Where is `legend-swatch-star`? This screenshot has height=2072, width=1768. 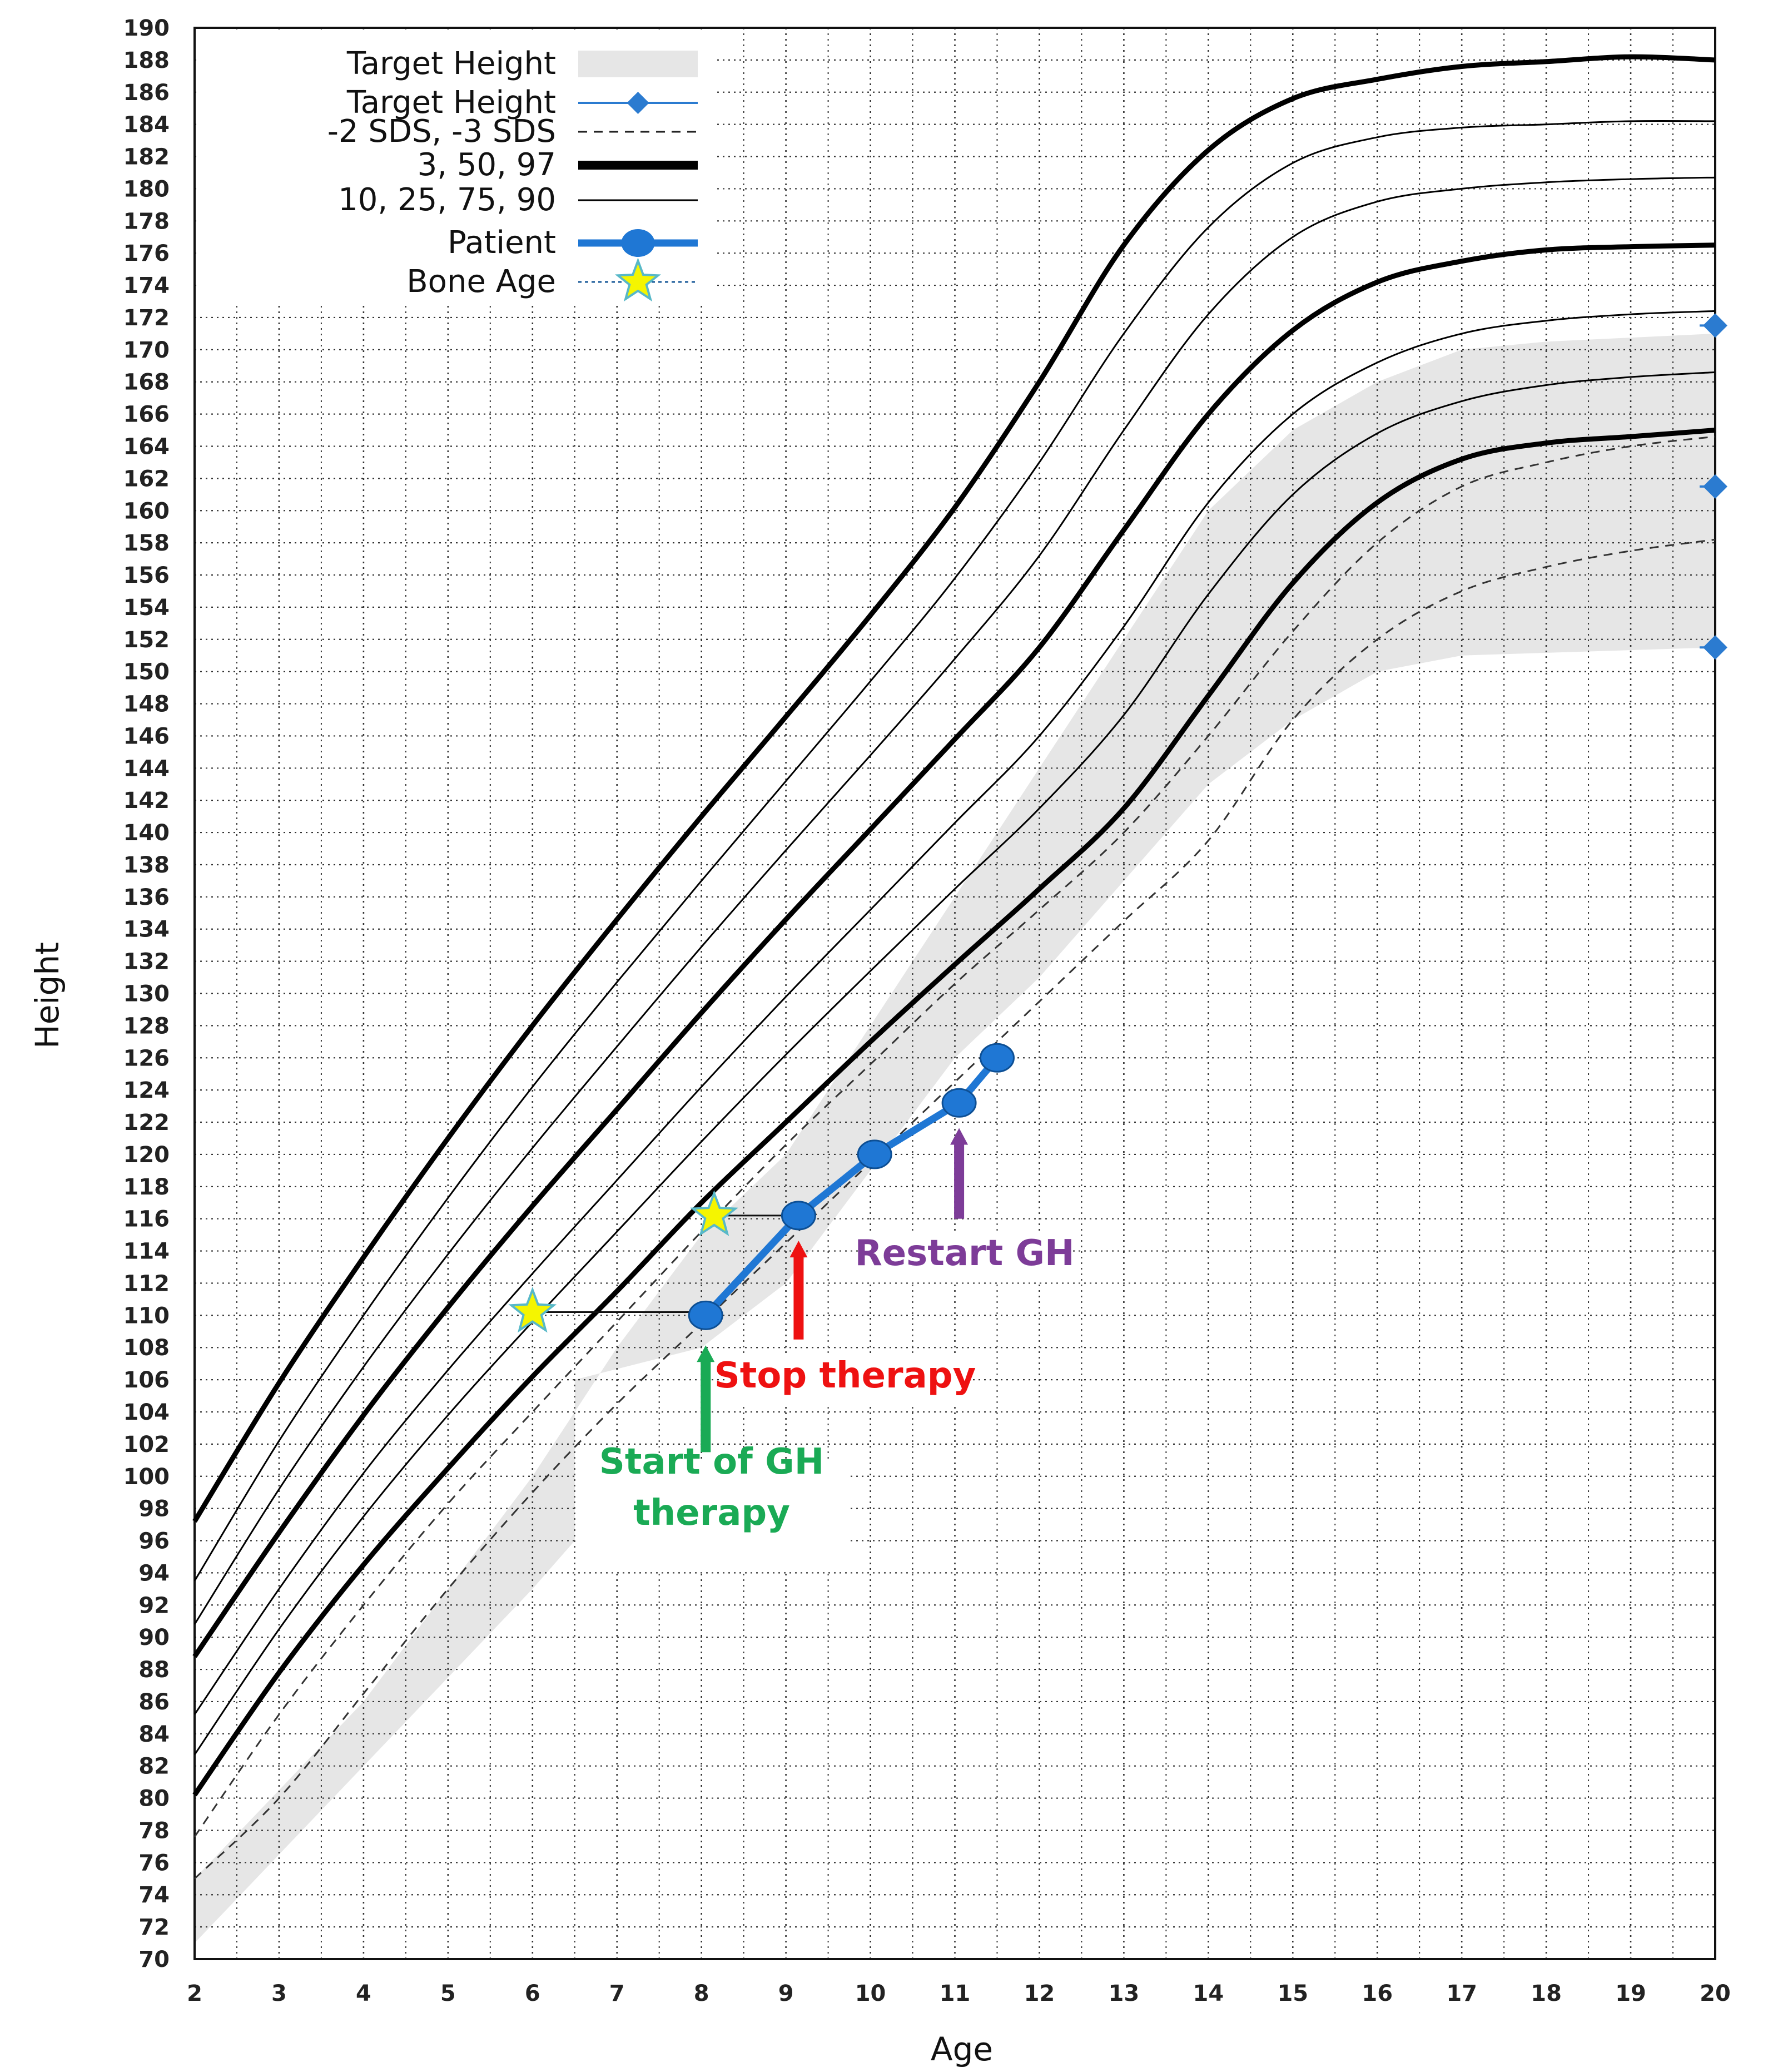 legend-swatch-star is located at coordinates (638, 279).